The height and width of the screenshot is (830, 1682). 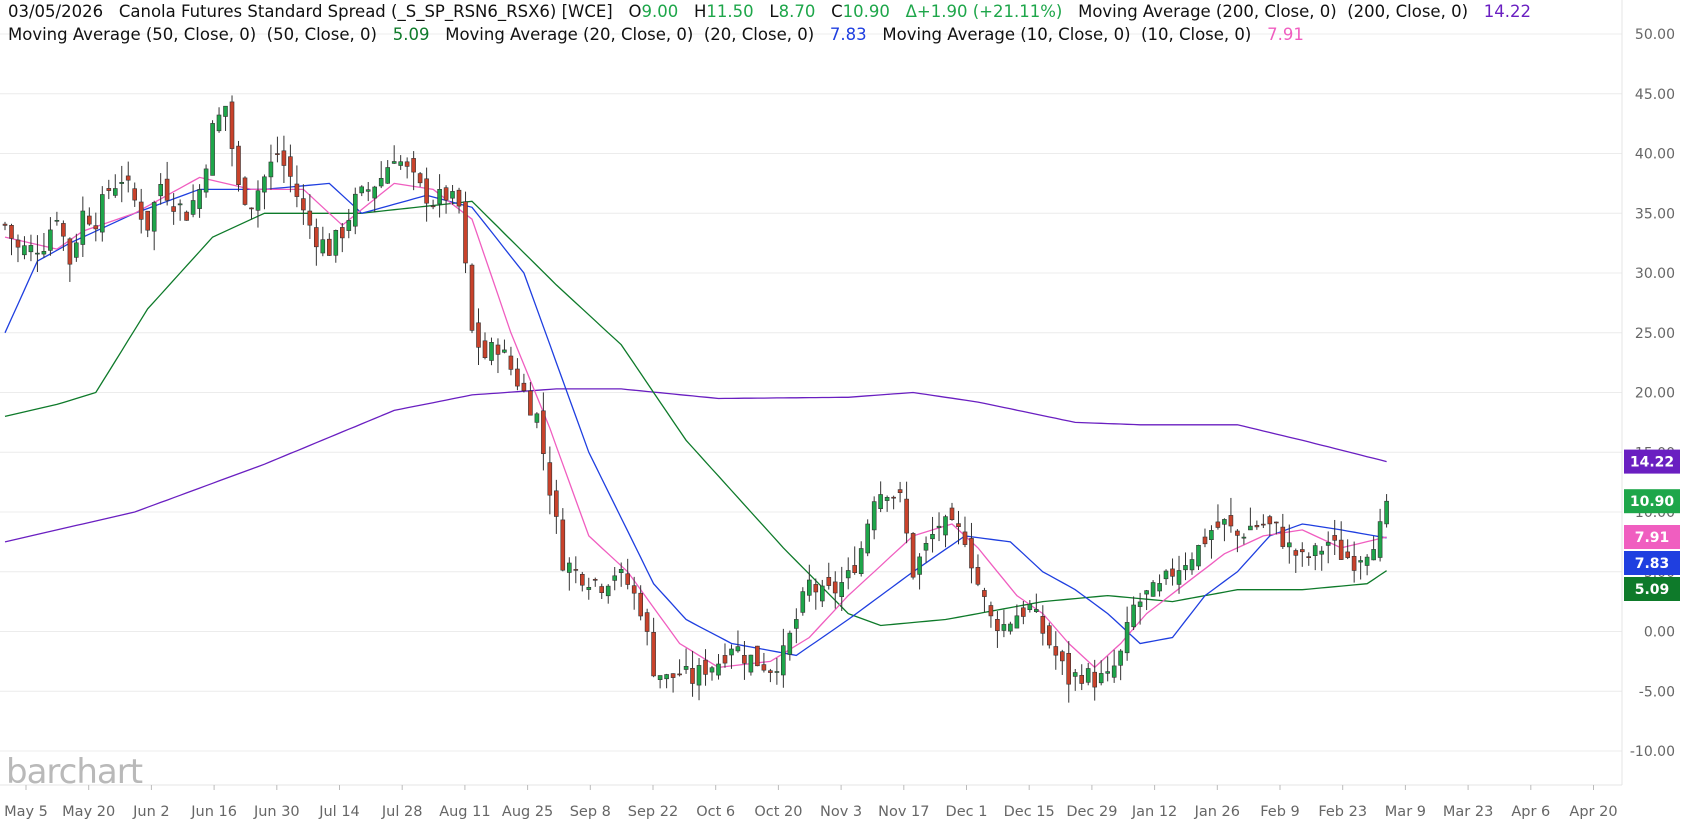 What do you see at coordinates (1652, 564) in the screenshot?
I see `ma20-price-tag-label: 7.83` at bounding box center [1652, 564].